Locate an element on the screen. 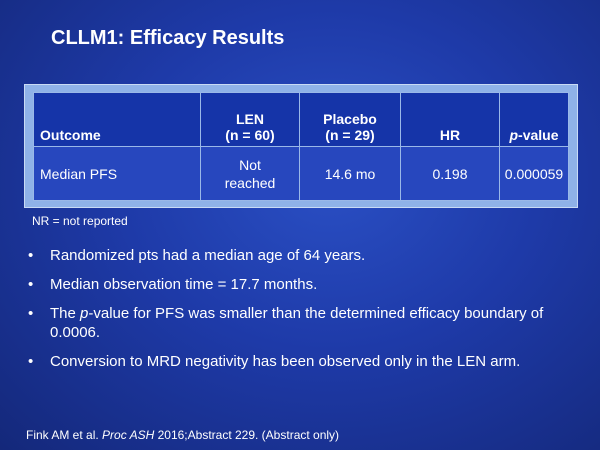 The width and height of the screenshot is (600, 450). bullet-text-prefix: The is located at coordinates (65, 313).